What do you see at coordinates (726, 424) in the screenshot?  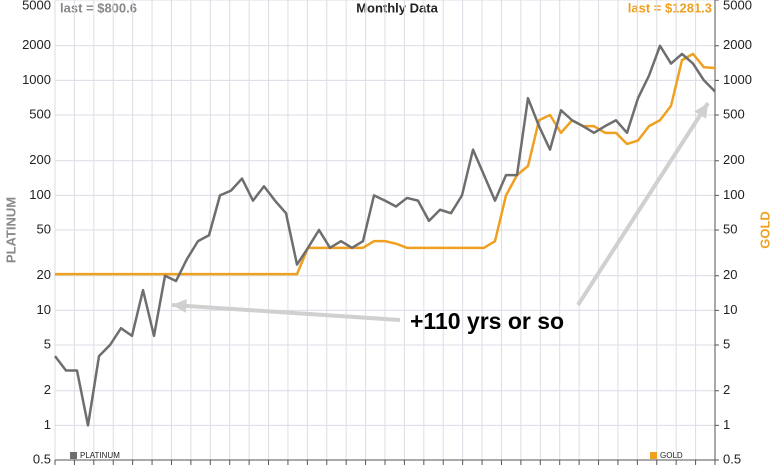 I see `y2-tick-label: 1` at bounding box center [726, 424].